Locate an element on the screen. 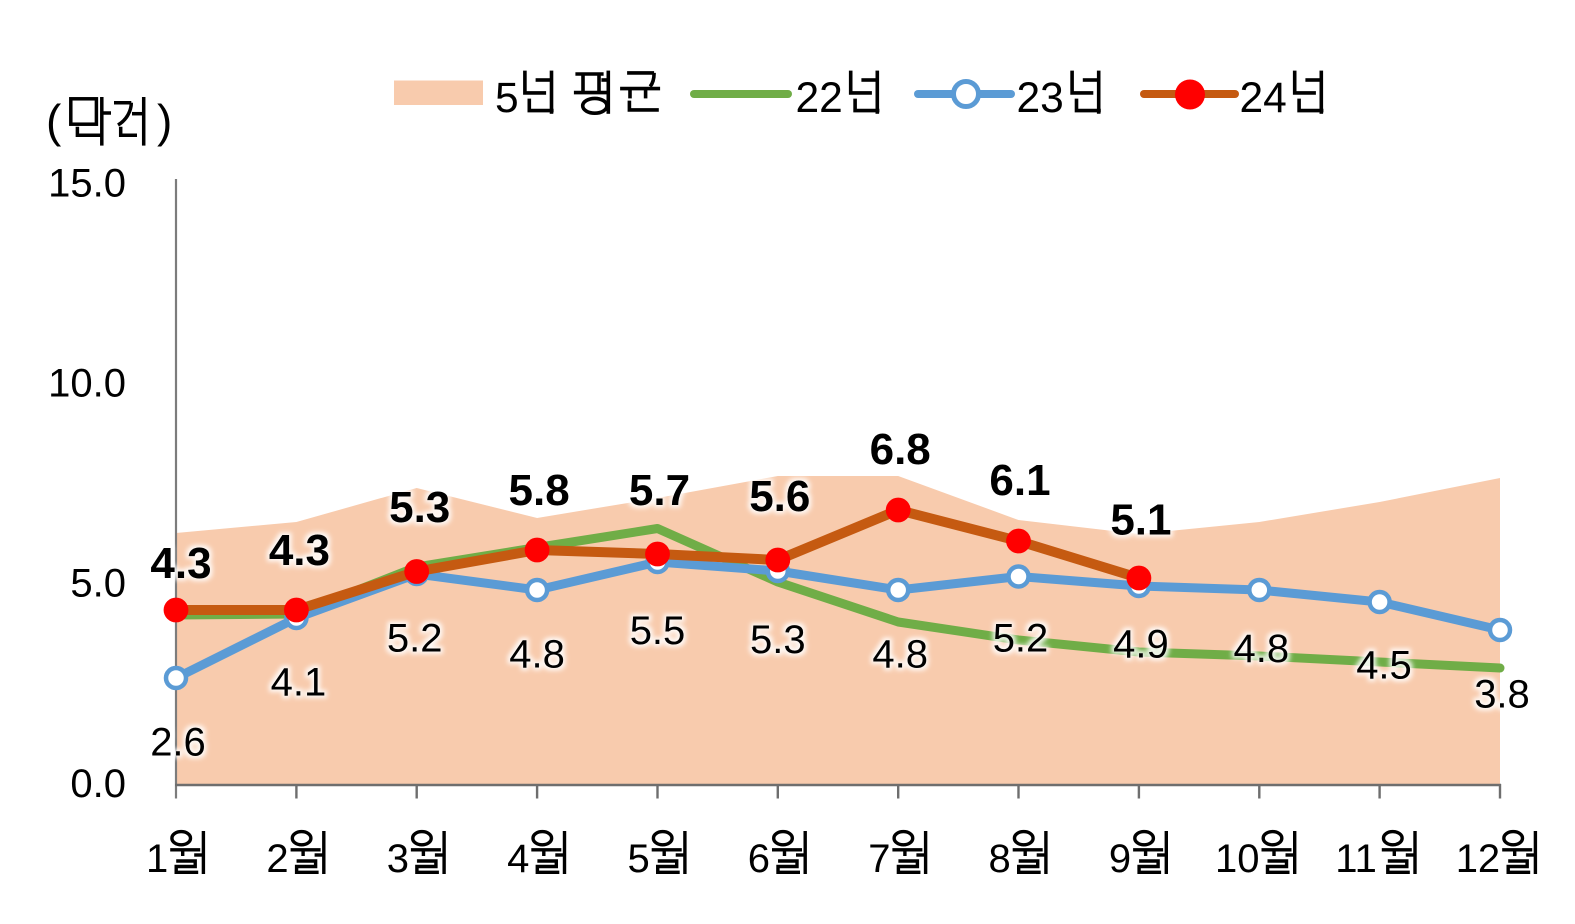  svg-text: 4.9 is located at coordinates (1141, 645).